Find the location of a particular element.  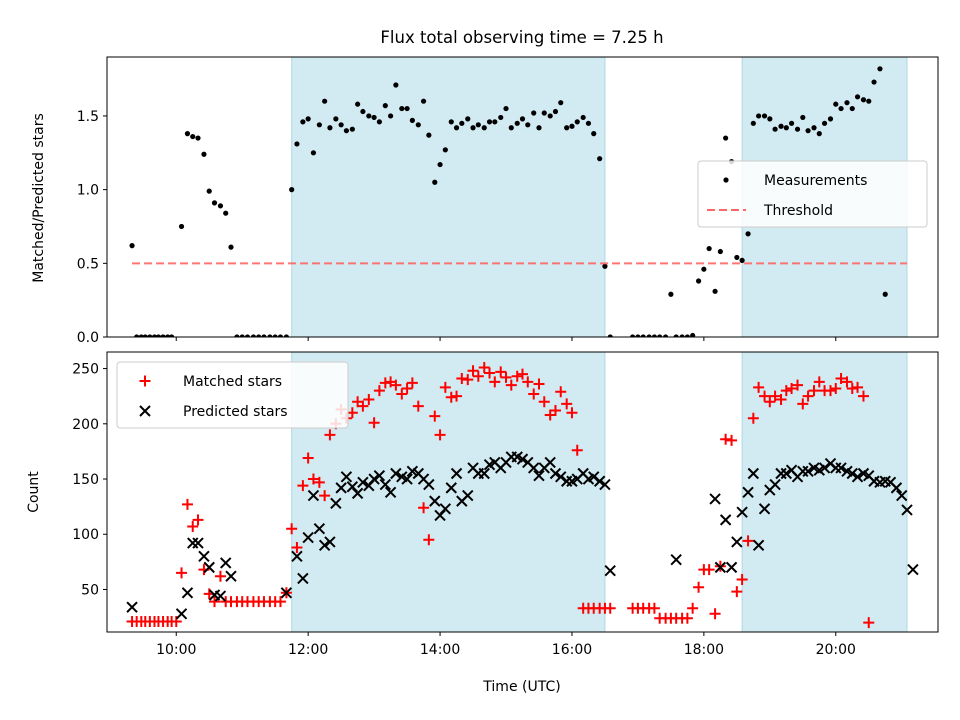

counts-y-tick-label: 50 is located at coordinates (90, 590).